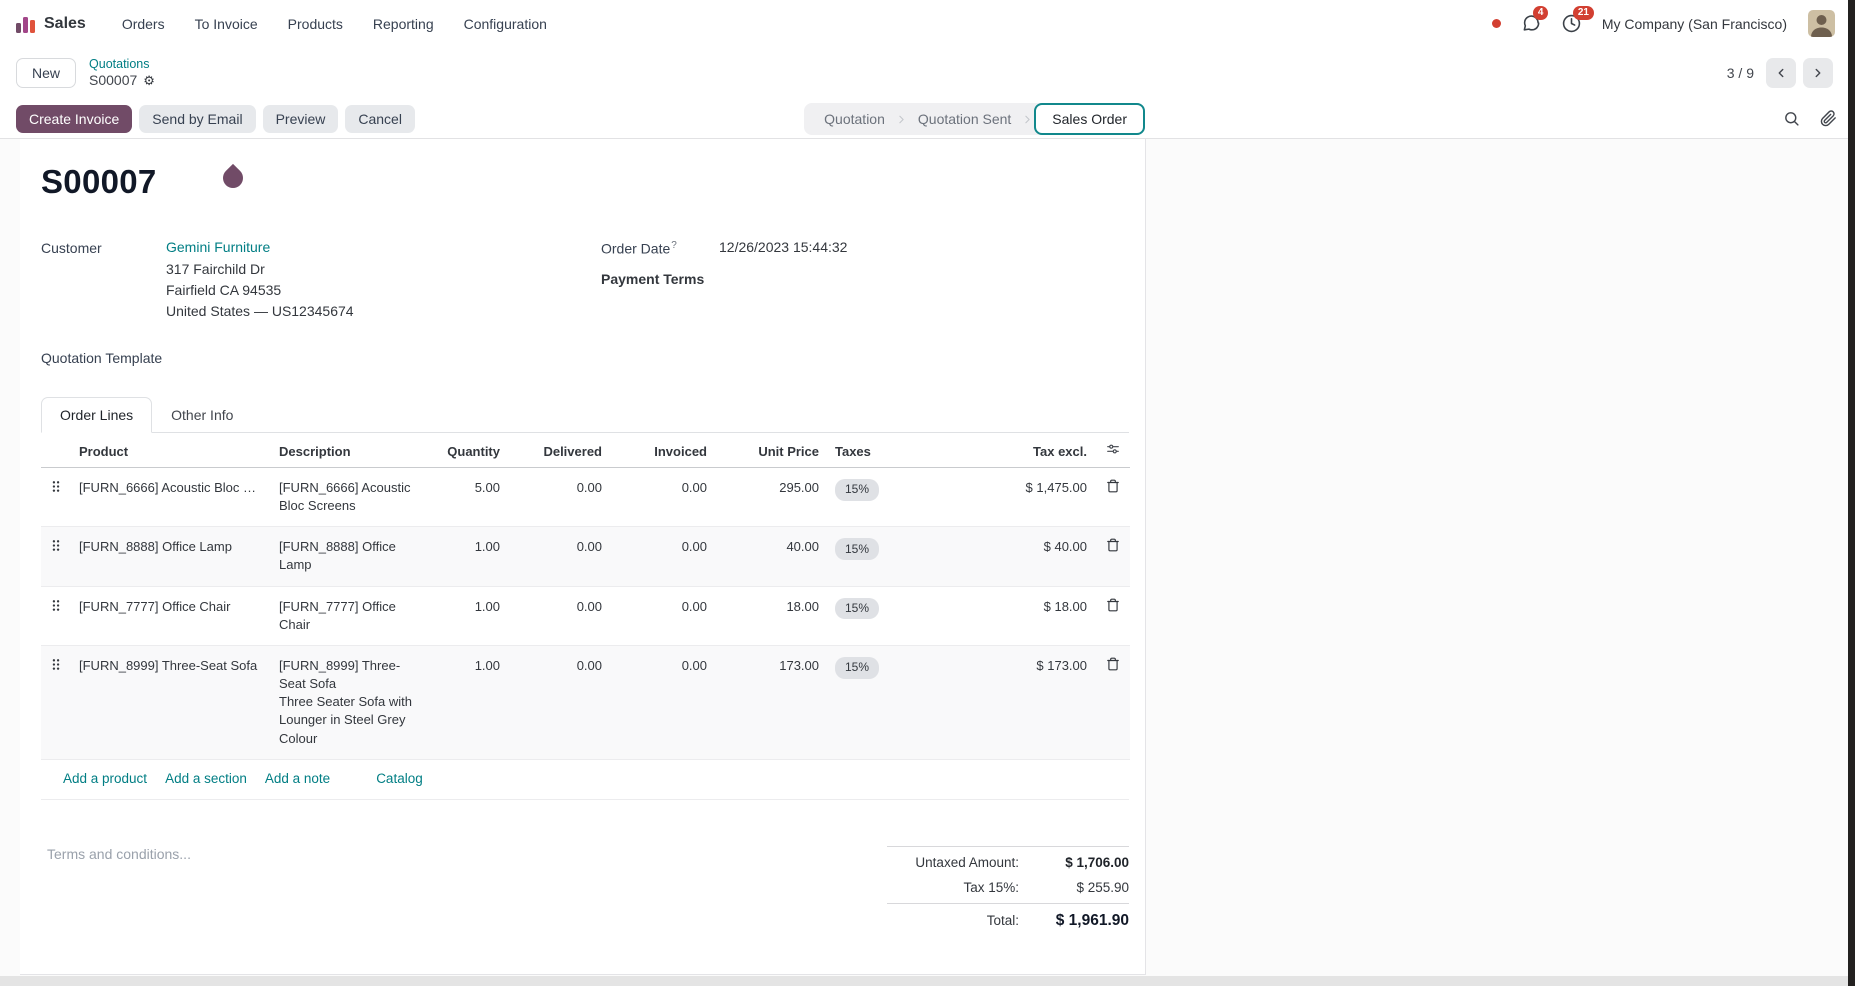 The height and width of the screenshot is (986, 1855). I want to click on user-avatar, so click(1821, 23).